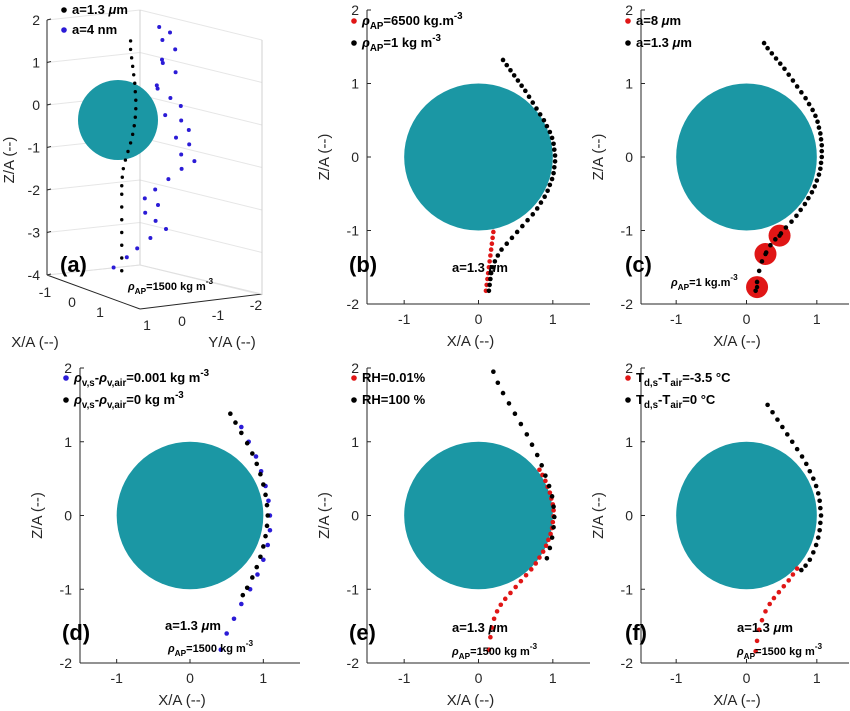 The height and width of the screenshot is (711, 850). Describe the element at coordinates (401, 43) in the screenshot. I see `legend-label: ρAP=1 kg m-3` at that location.